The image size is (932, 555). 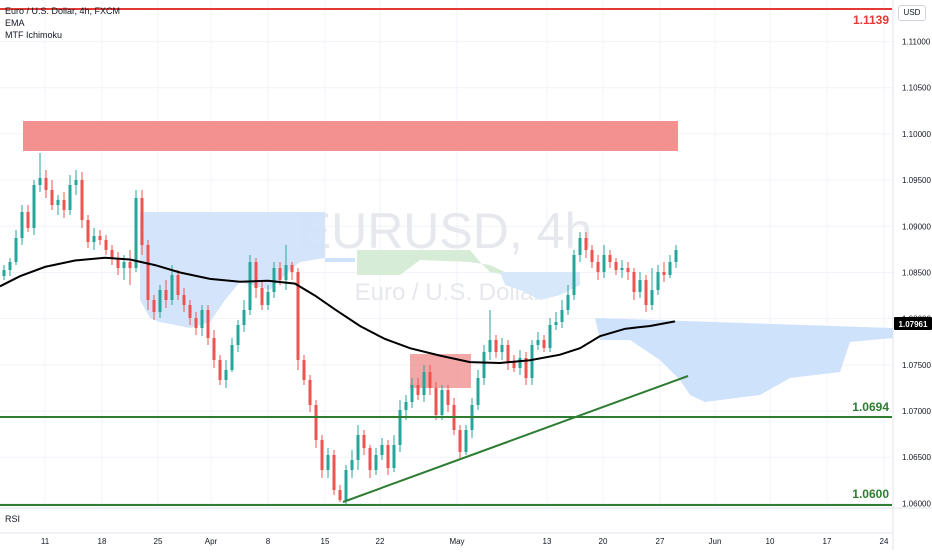 I want to click on x-tick-label: 18, so click(x=102, y=541).